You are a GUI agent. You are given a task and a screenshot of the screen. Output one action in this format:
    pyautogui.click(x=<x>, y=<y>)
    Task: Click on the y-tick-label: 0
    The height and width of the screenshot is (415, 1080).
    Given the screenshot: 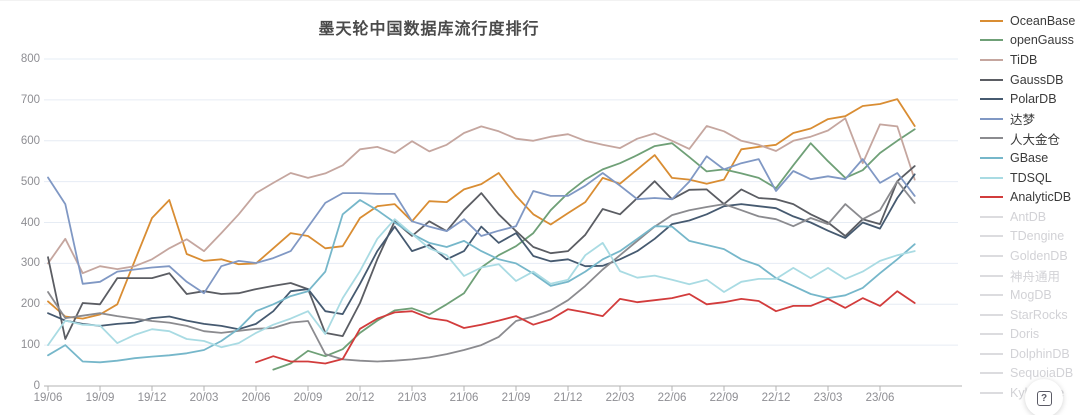 What is the action you would take?
    pyautogui.click(x=36, y=386)
    